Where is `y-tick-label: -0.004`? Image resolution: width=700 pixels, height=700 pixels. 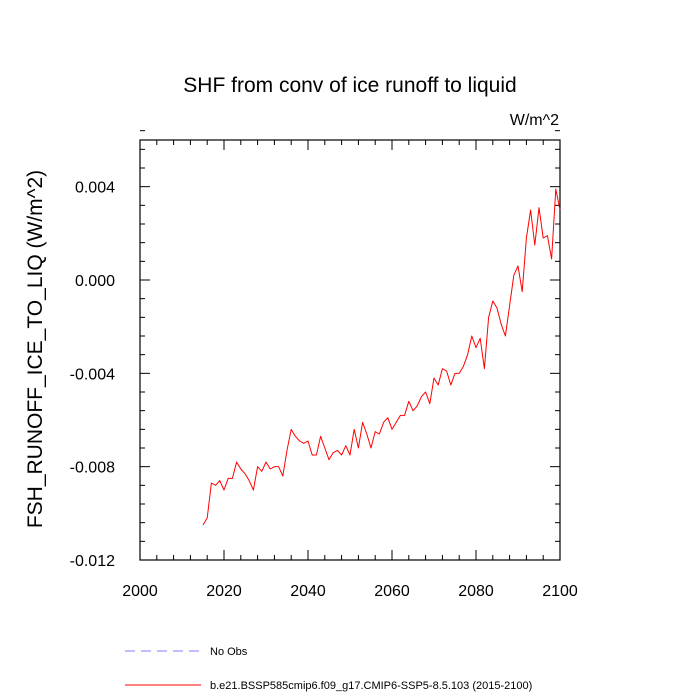 y-tick-label: -0.004 is located at coordinates (92, 374).